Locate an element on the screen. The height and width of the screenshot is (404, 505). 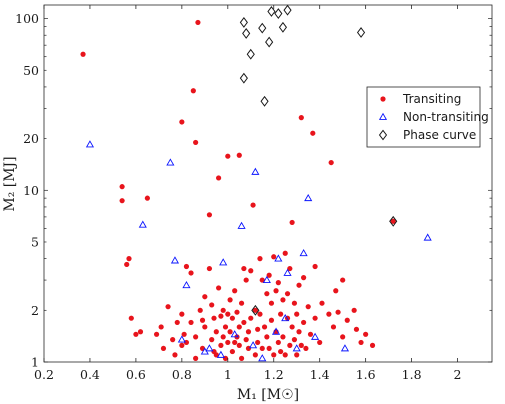
y-tick-label: 5 is located at coordinates (35, 241).